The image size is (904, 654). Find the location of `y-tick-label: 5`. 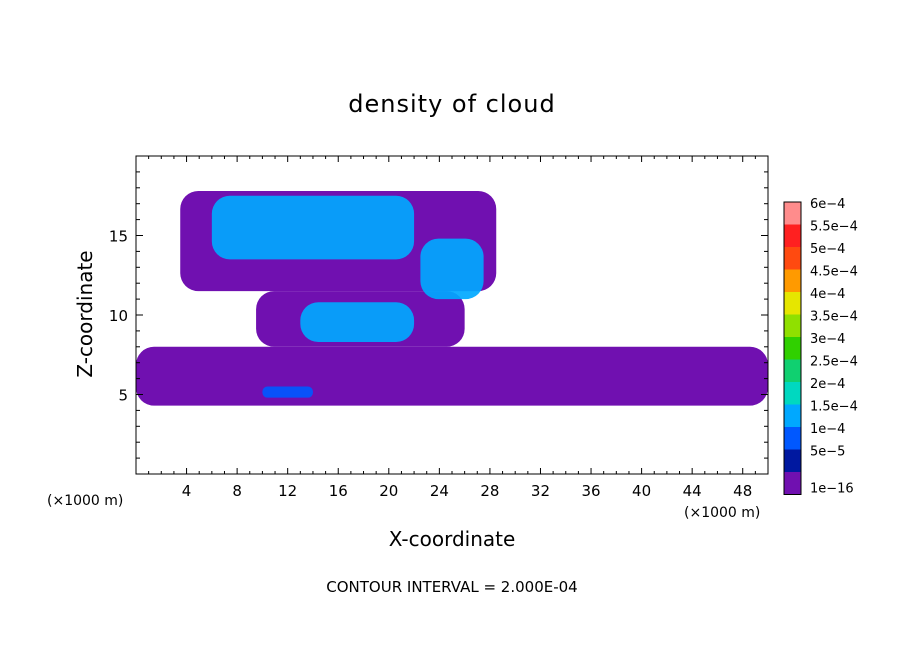

y-tick-label: 5 is located at coordinates (123, 396).